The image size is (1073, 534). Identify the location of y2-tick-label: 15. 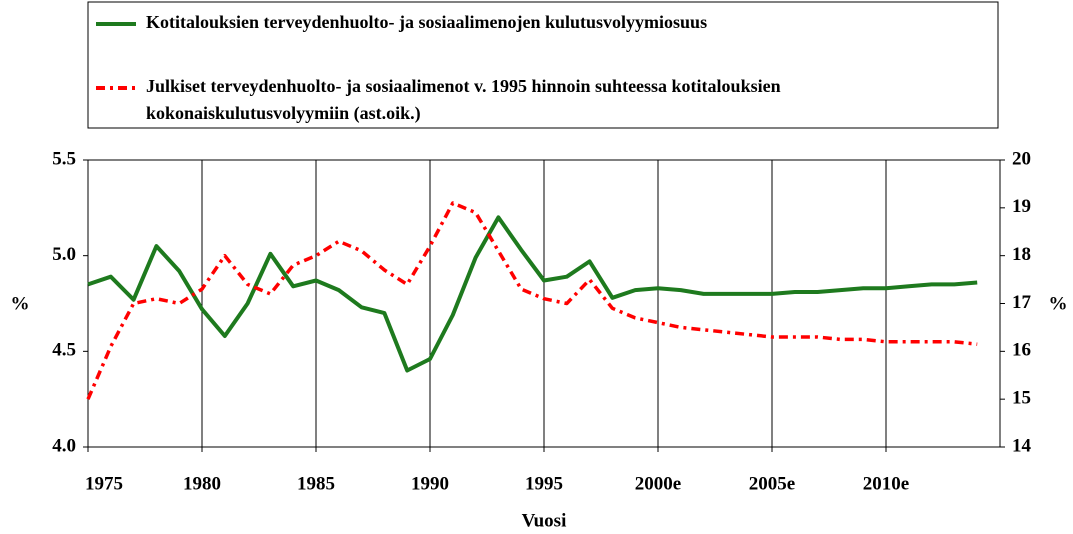
(1021, 398).